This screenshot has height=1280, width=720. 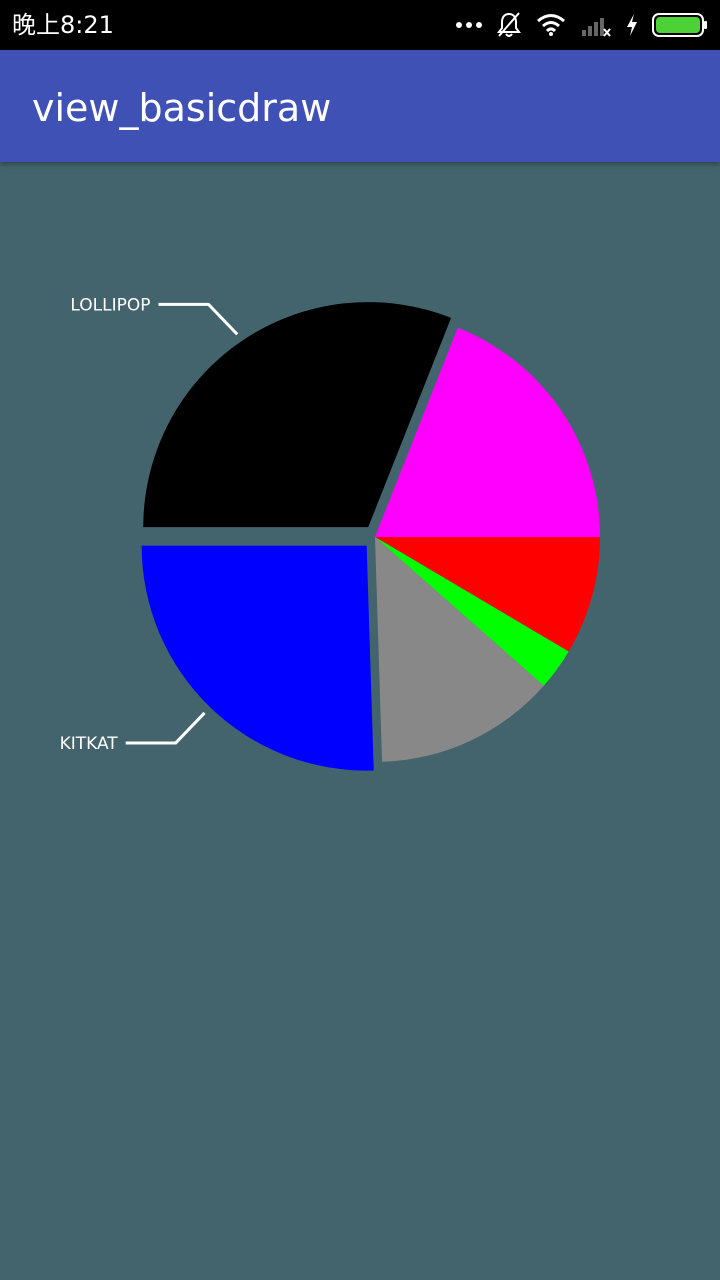 What do you see at coordinates (198, 319) in the screenshot?
I see `callout-line-lollipop` at bounding box center [198, 319].